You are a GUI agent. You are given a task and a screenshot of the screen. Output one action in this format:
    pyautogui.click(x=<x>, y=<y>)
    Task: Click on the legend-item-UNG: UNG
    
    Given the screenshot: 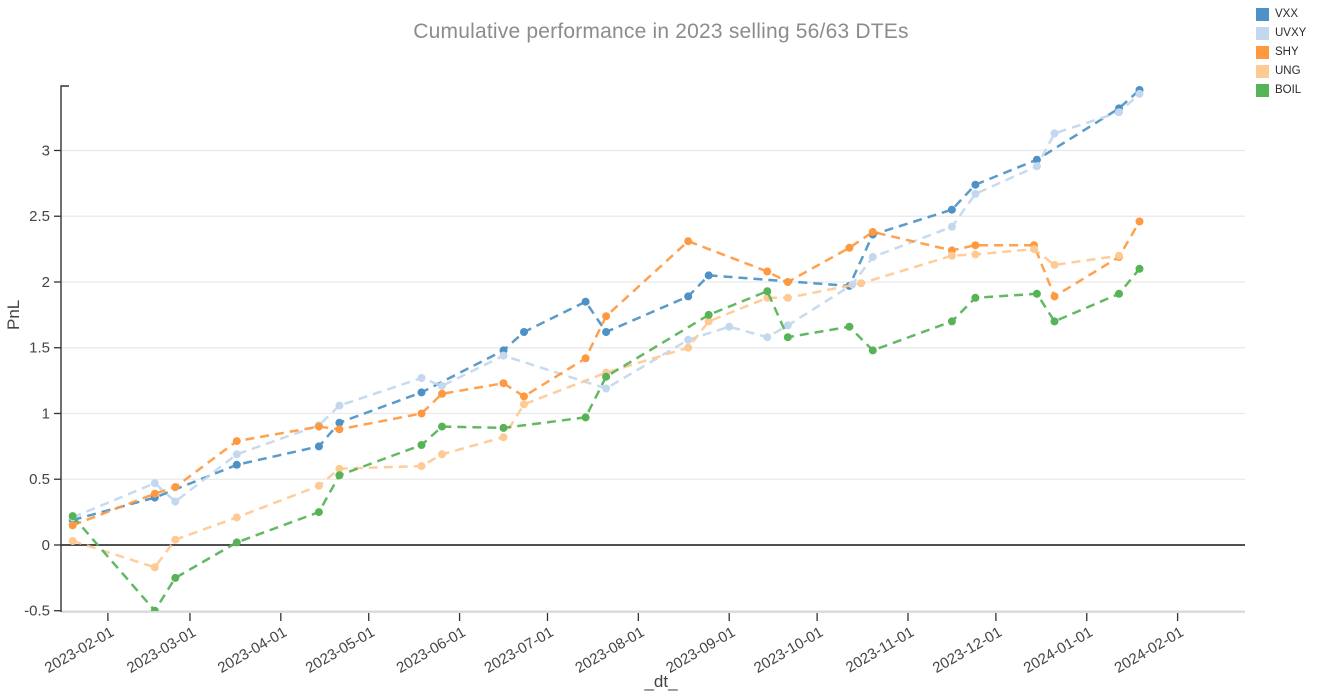 What is the action you would take?
    pyautogui.click(x=1287, y=71)
    